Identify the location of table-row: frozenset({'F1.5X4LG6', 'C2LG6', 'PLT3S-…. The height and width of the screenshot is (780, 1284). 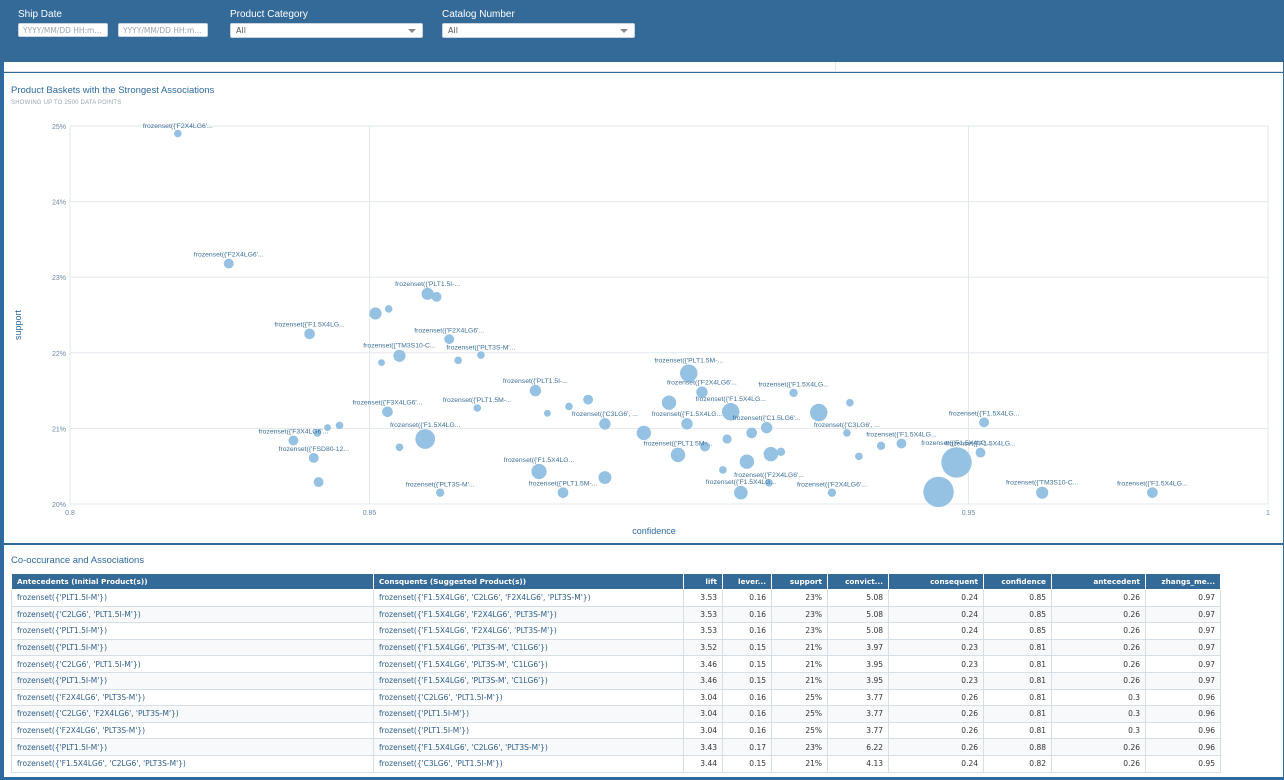
(616, 763).